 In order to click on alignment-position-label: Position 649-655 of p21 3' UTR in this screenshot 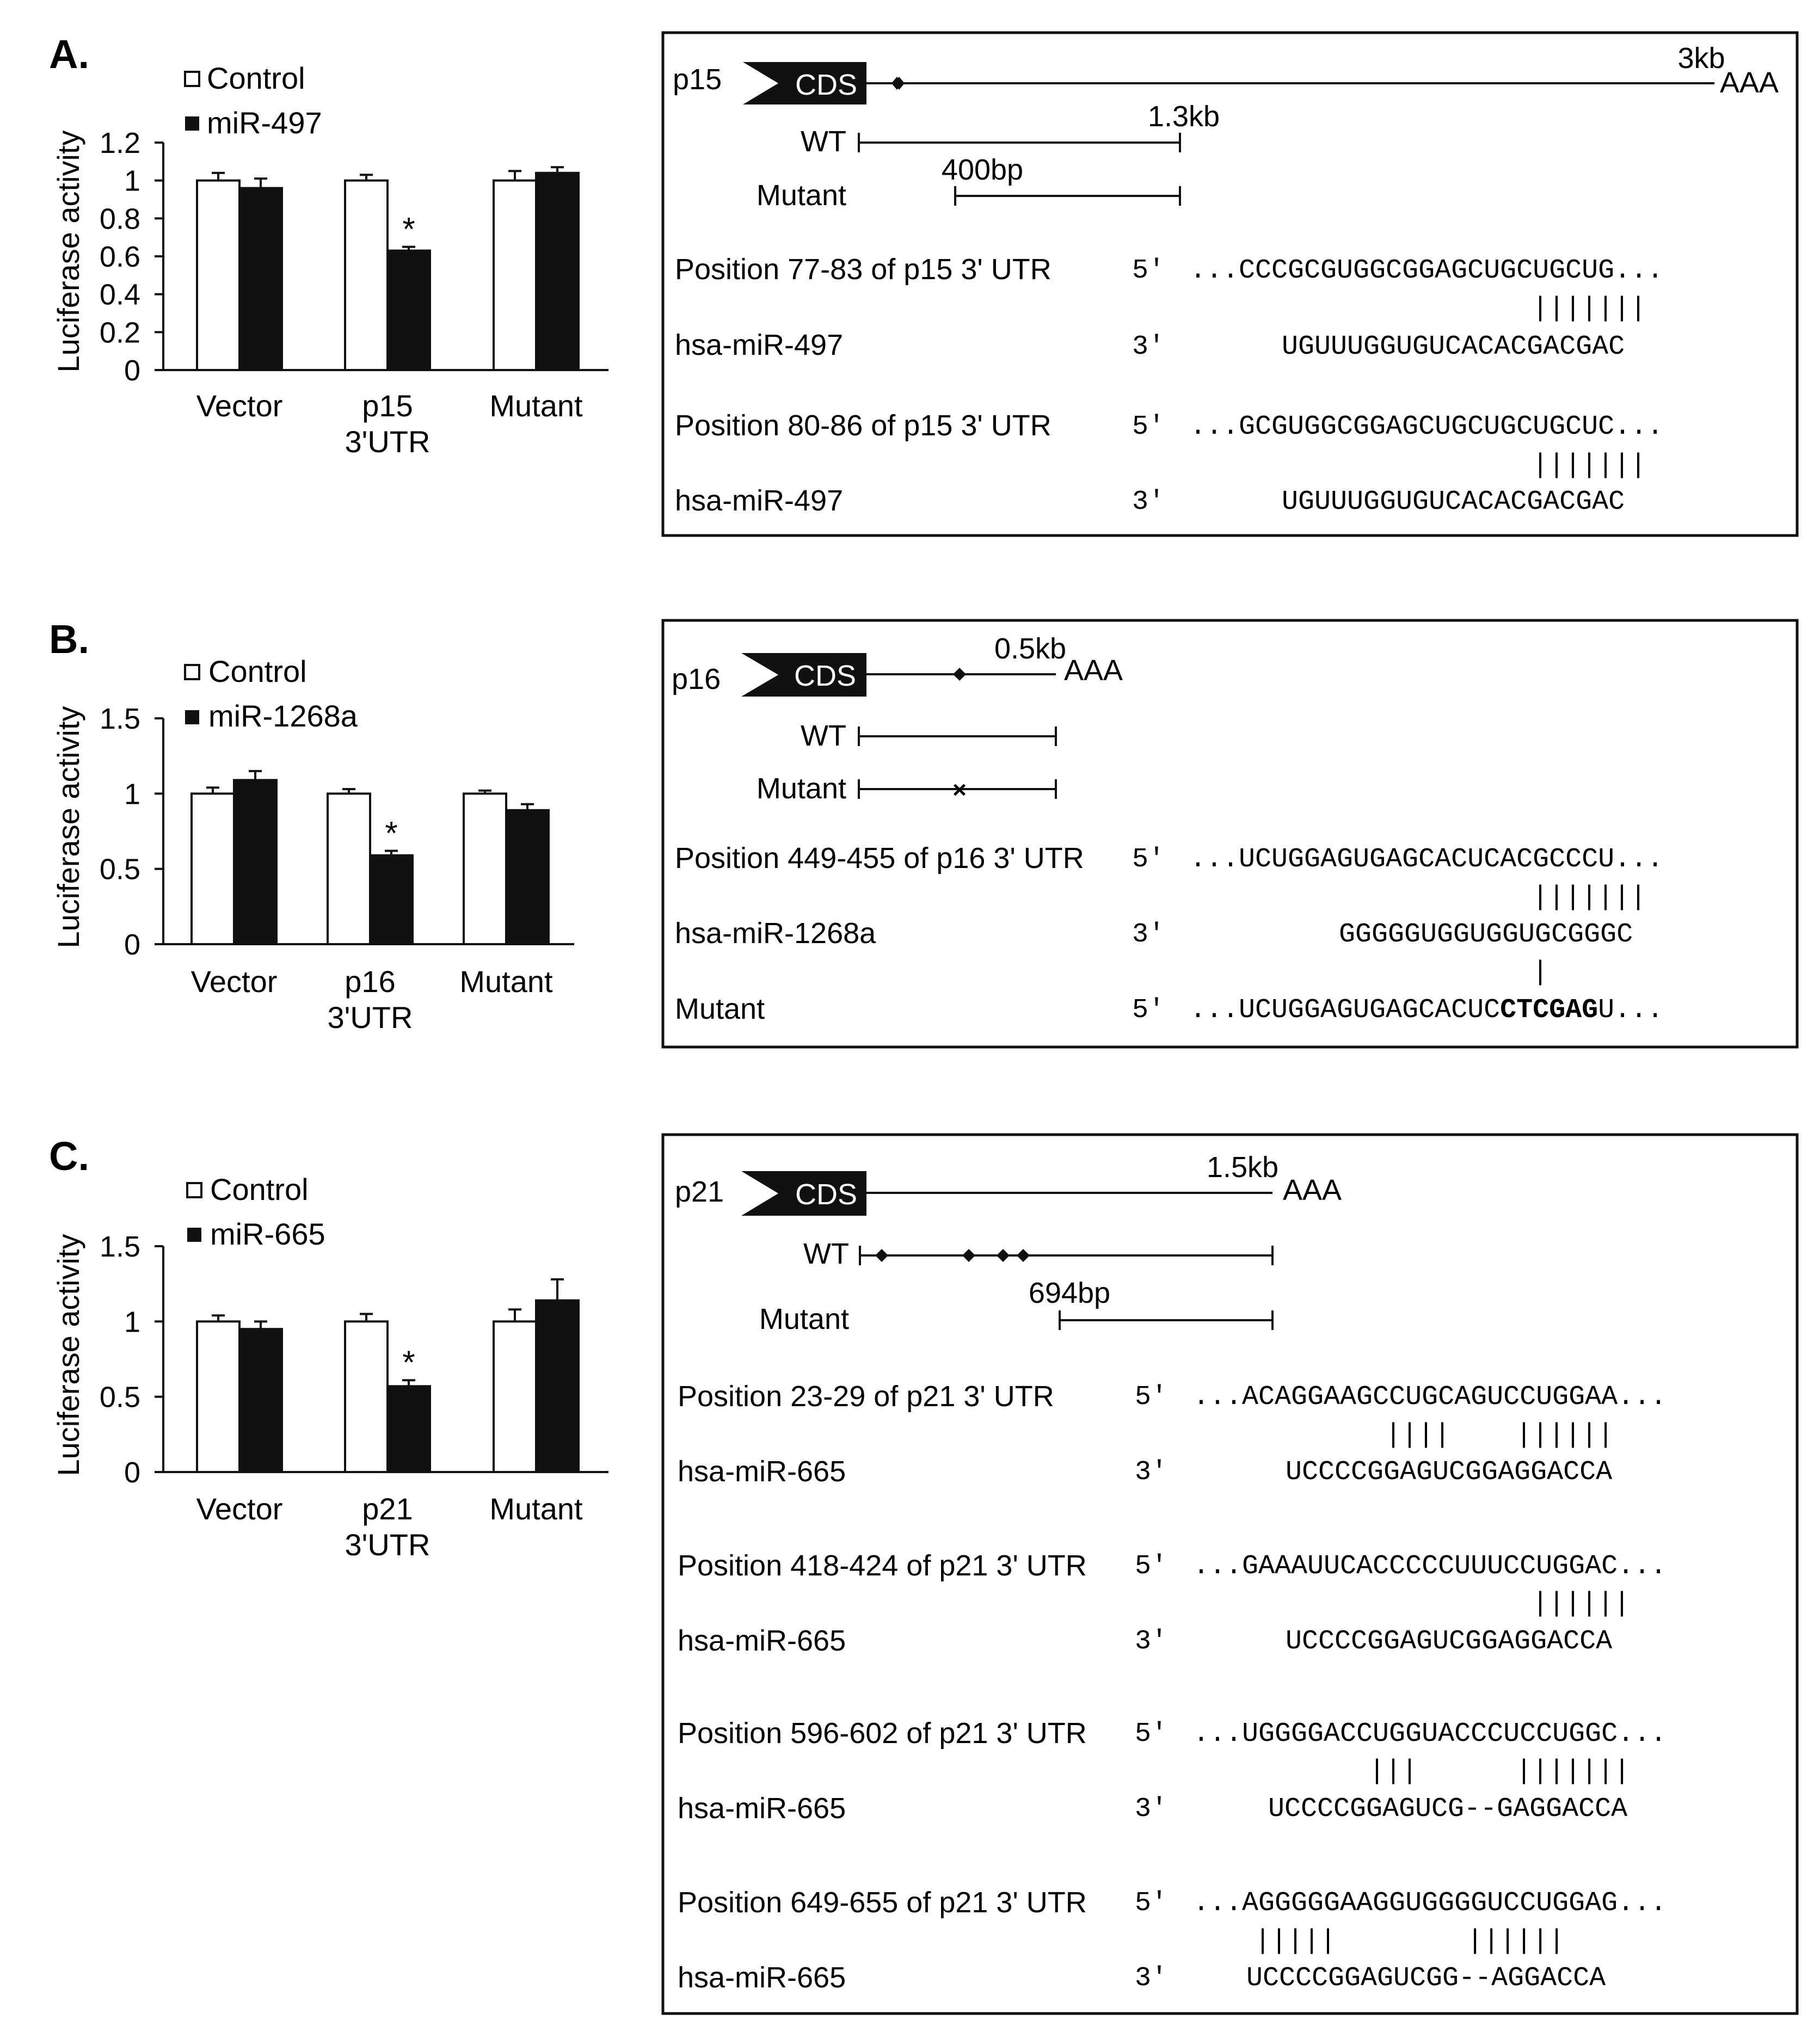, I will do `click(882, 1902)`.